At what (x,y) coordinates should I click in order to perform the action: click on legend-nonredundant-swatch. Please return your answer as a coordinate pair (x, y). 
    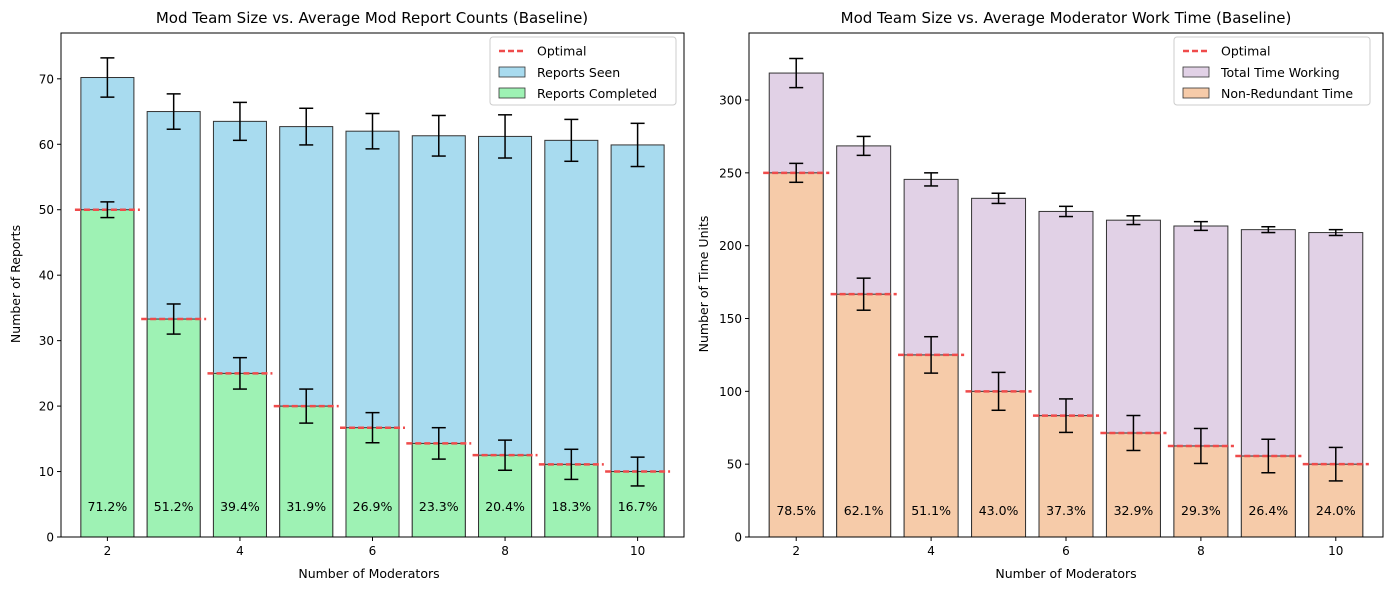
    Looking at the image, I should click on (1196, 93).